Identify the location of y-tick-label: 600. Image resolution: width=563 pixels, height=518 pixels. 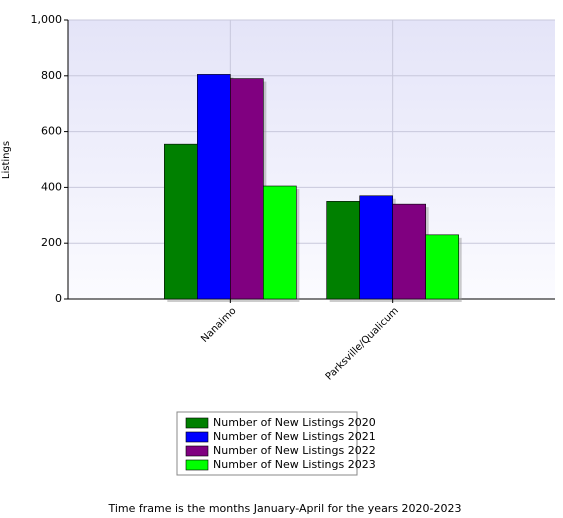
(51, 131).